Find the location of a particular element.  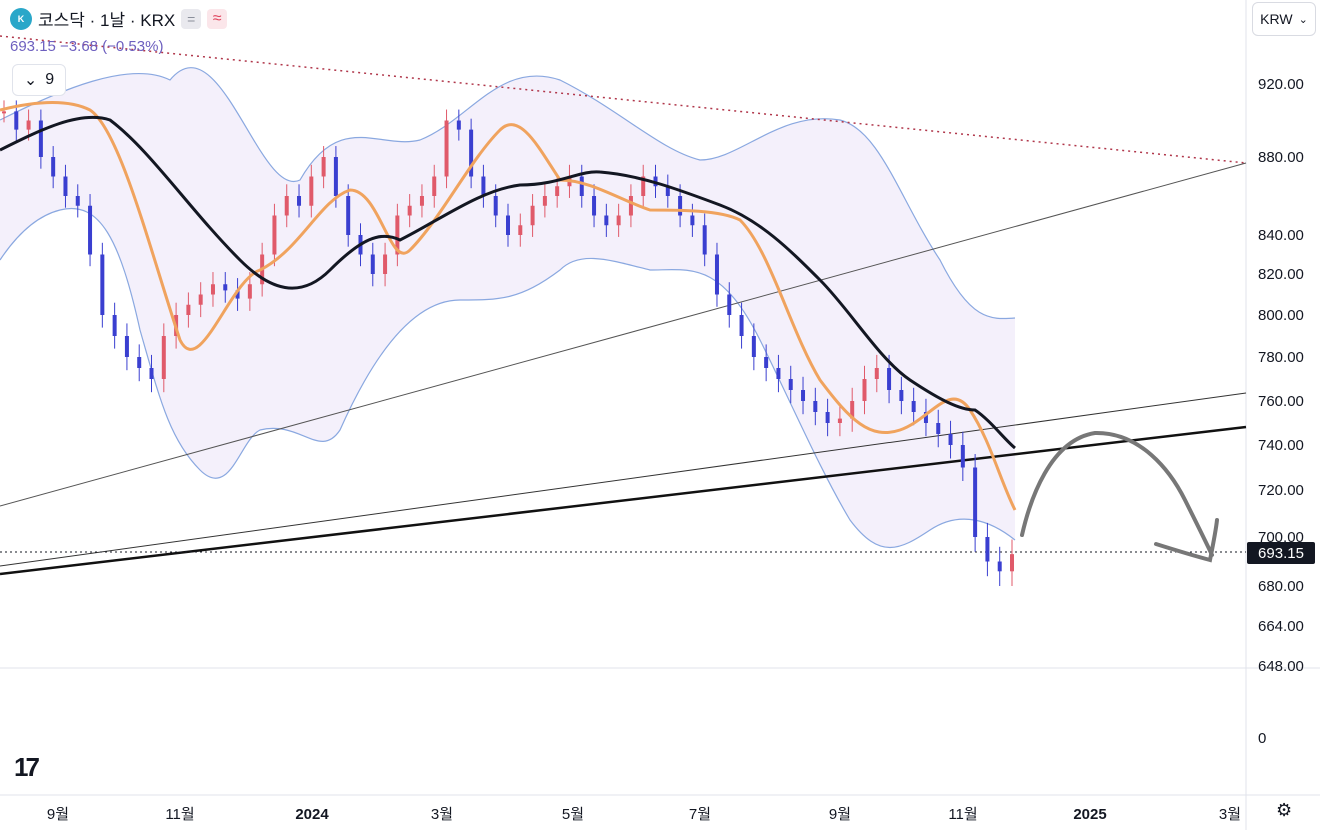

y-tick-label: 800.00 is located at coordinates (1281, 315).